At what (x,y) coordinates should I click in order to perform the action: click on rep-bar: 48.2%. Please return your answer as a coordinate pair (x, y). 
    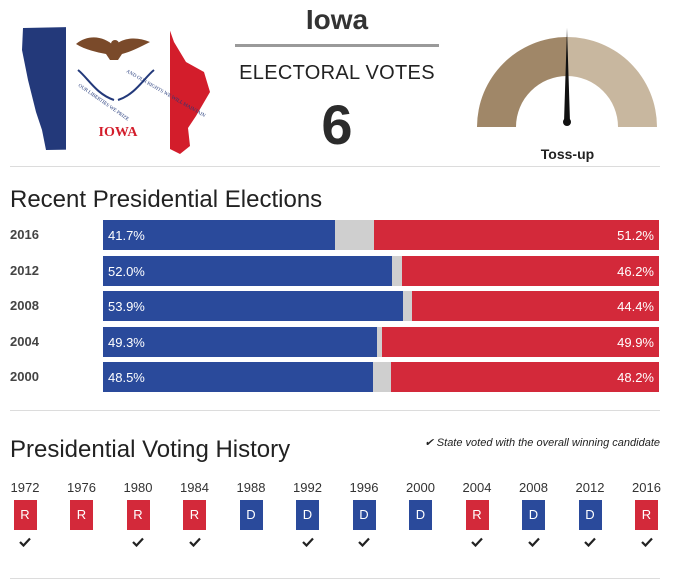
    Looking at the image, I should click on (525, 377).